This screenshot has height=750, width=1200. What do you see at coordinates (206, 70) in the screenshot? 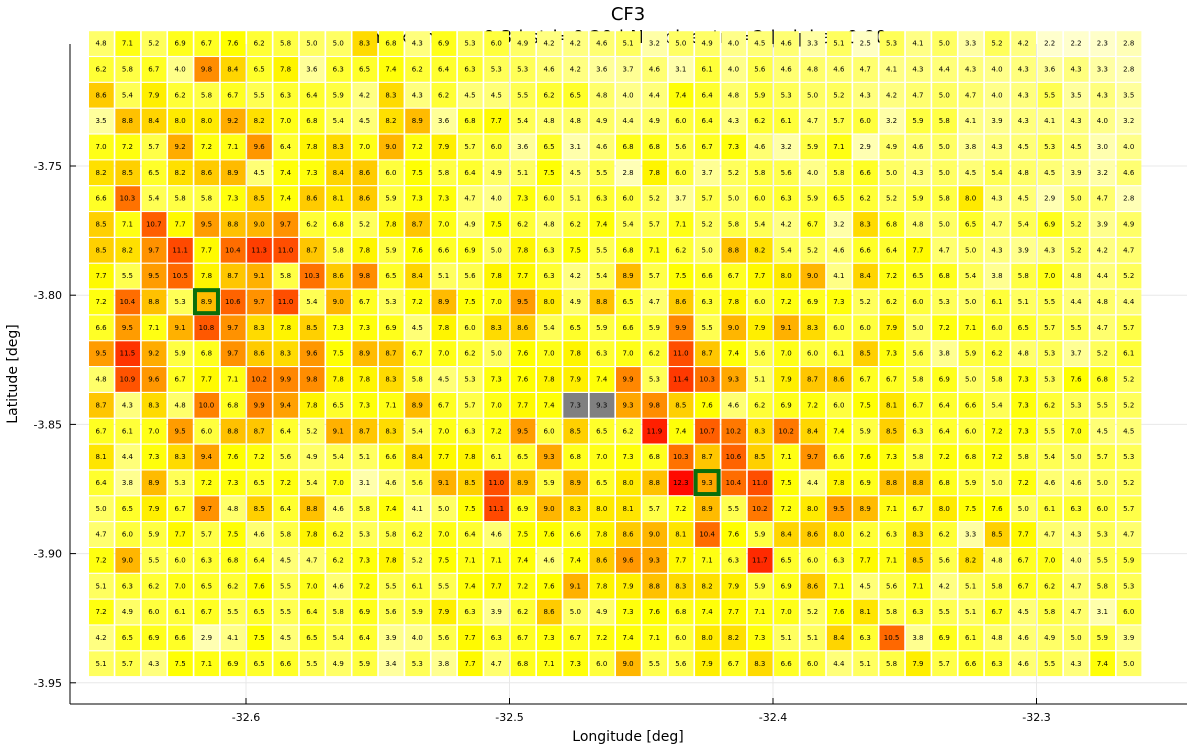
I see `cell-value-label: 9.8` at bounding box center [206, 70].